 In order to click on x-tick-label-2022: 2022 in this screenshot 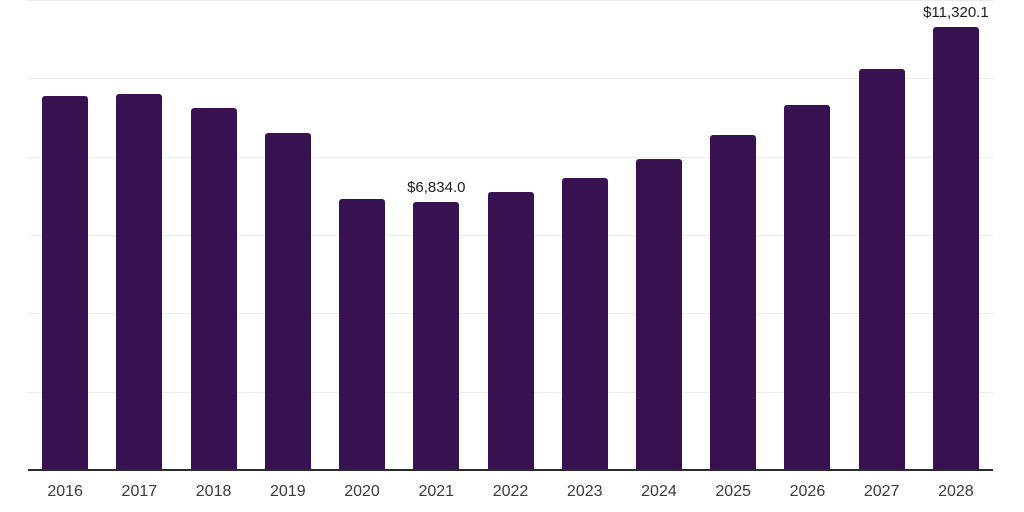, I will do `click(510, 491)`.